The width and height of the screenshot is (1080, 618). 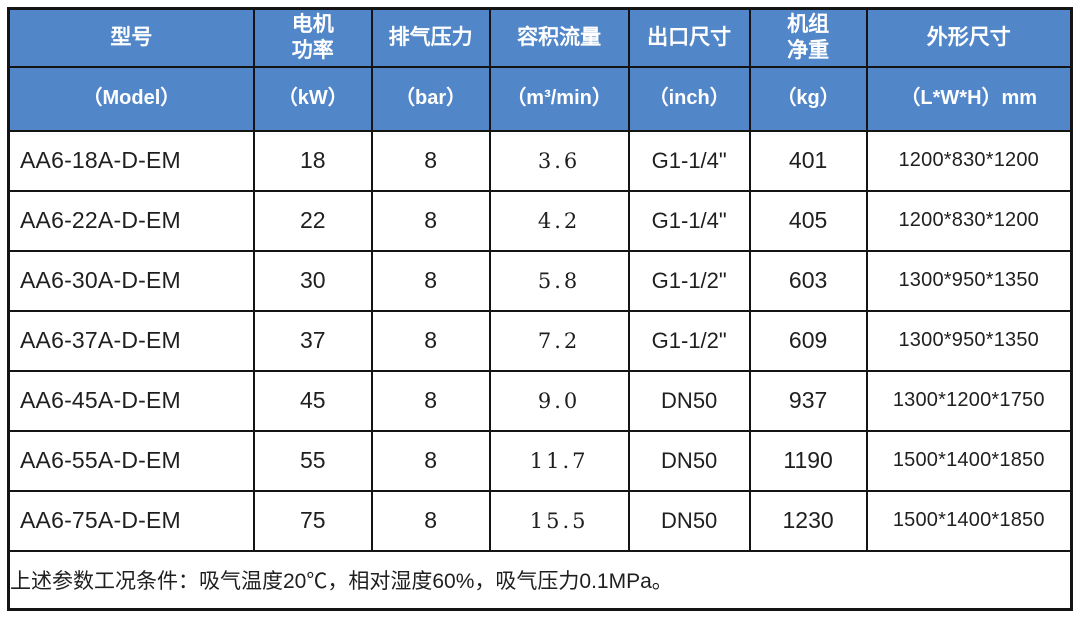 I want to click on cell-motor-power: 22, so click(x=312, y=220).